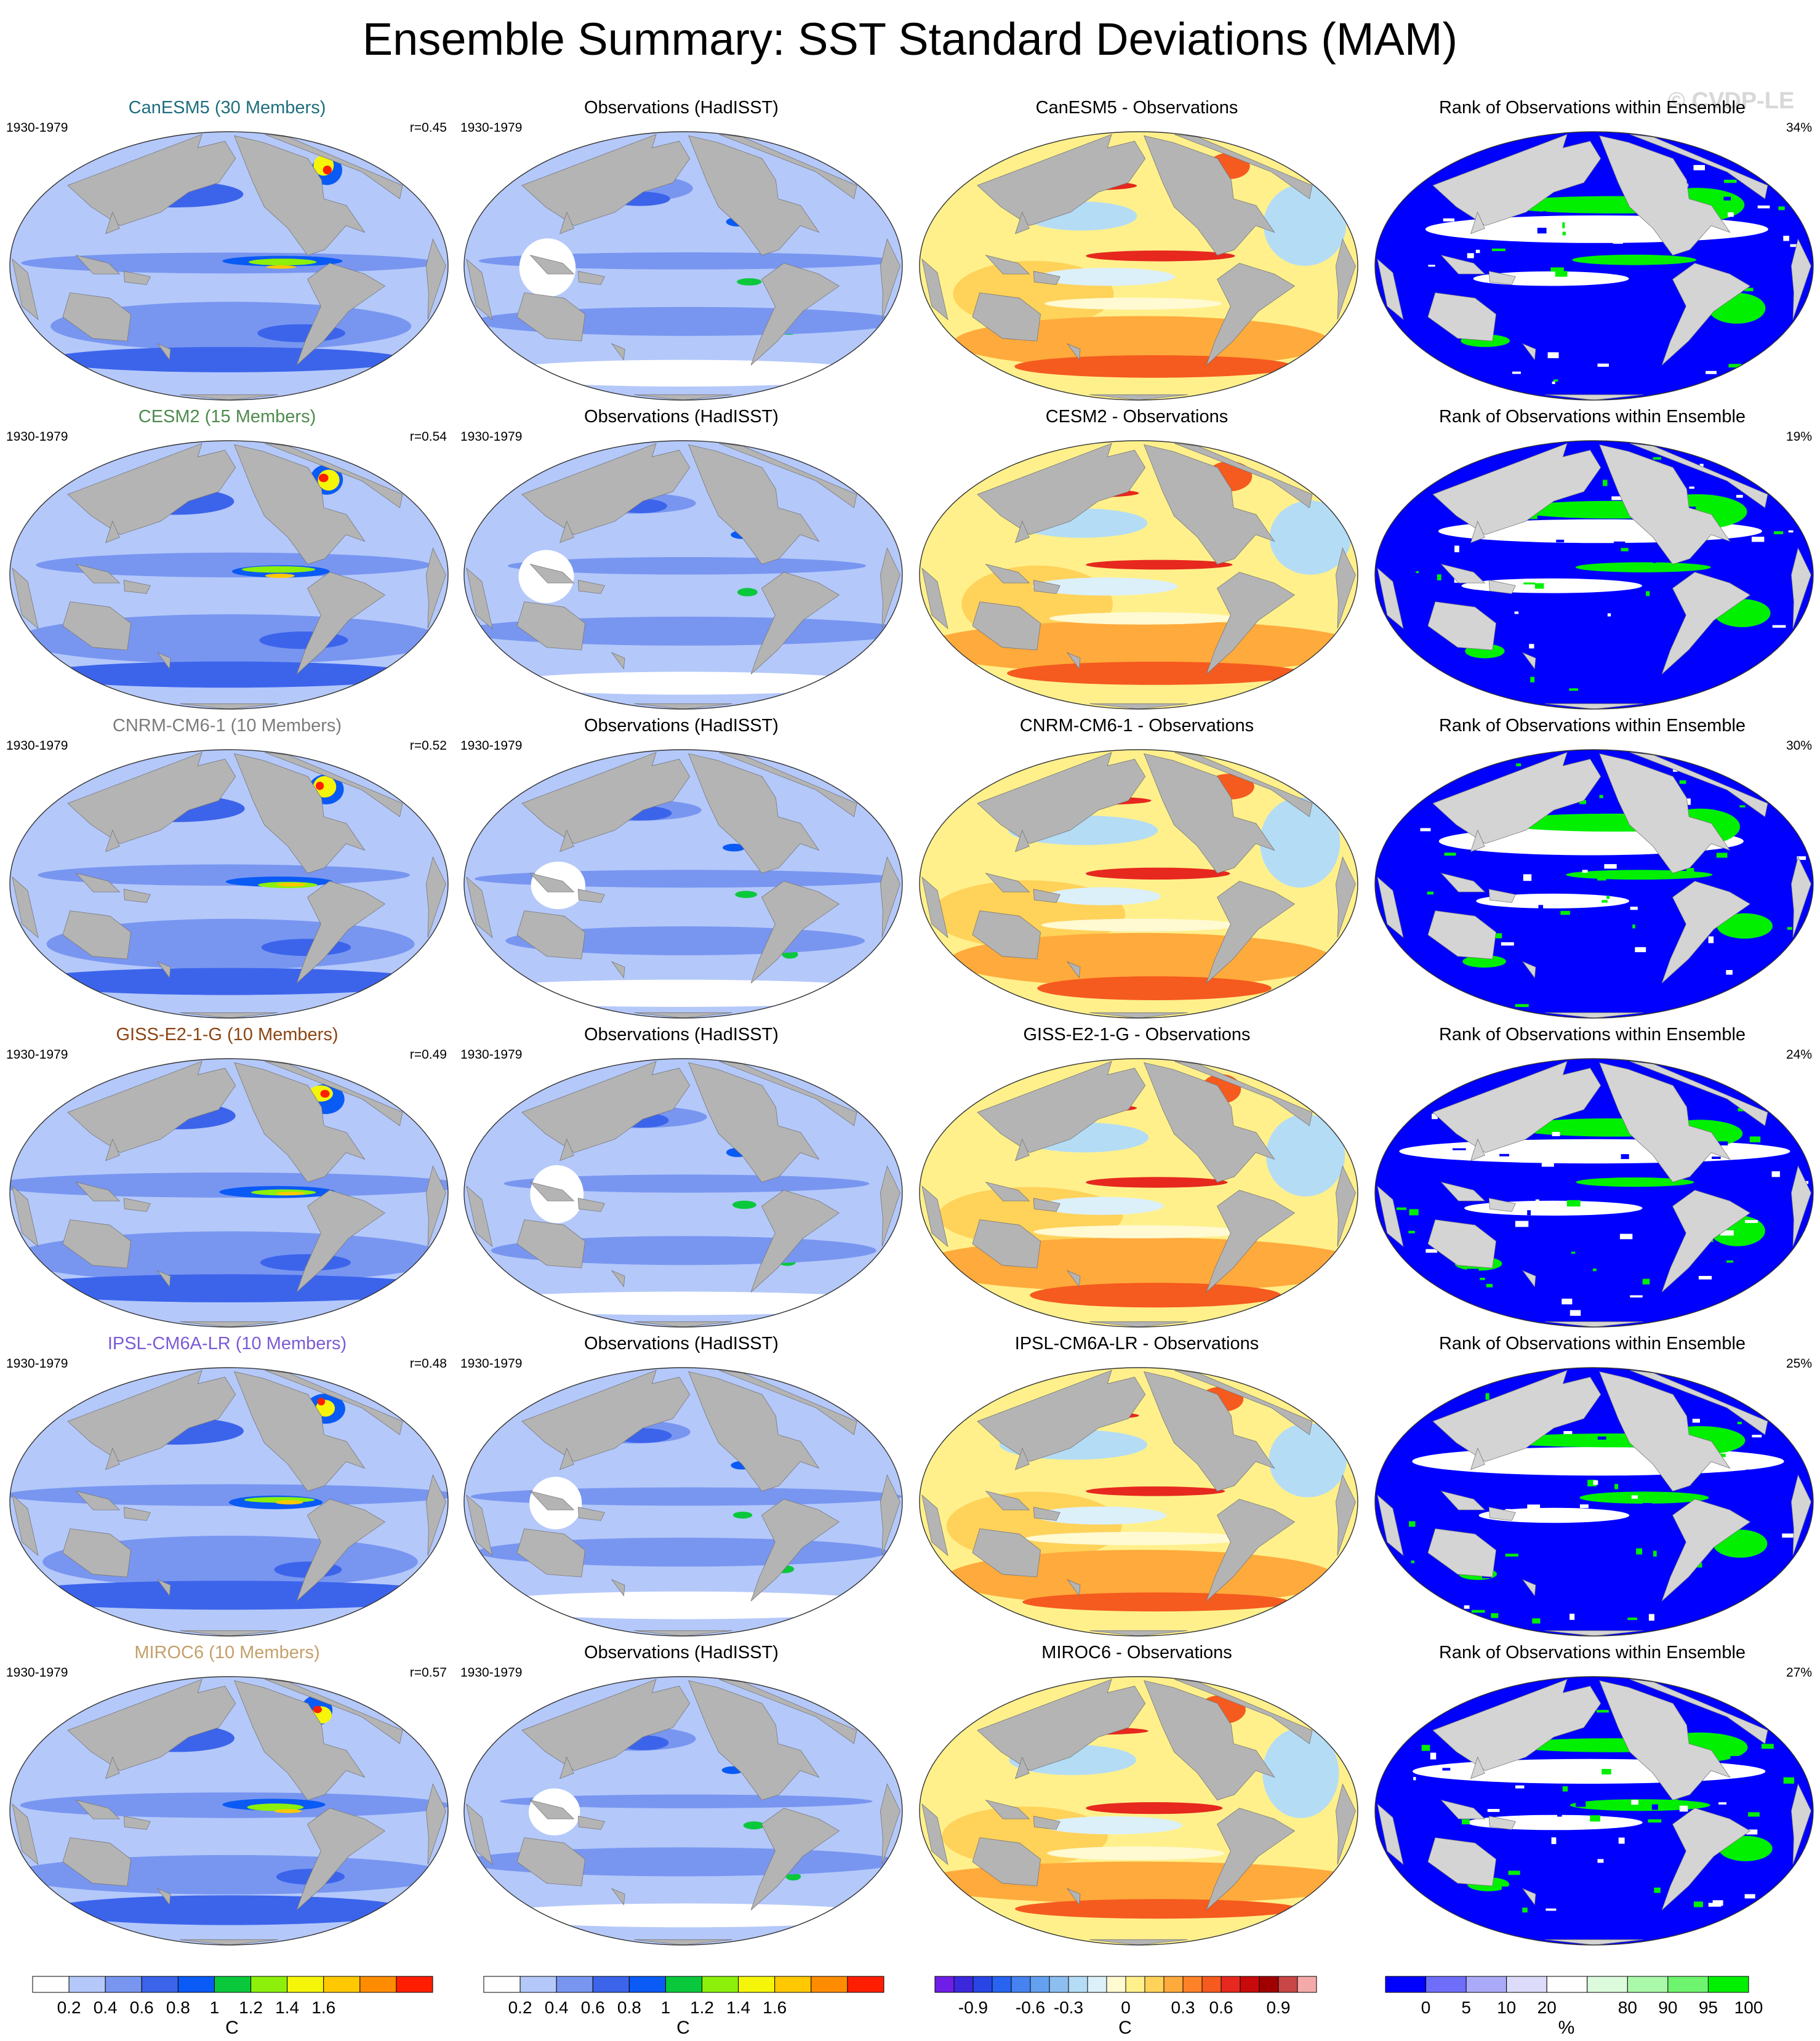 The image size is (1820, 2041). I want to click on colorbar-tick-label: 0.3, so click(1183, 2008).